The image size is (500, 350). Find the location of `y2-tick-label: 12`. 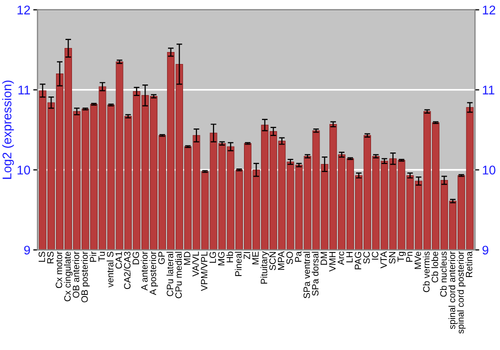

y2-tick-label: 12 is located at coordinates (489, 10).